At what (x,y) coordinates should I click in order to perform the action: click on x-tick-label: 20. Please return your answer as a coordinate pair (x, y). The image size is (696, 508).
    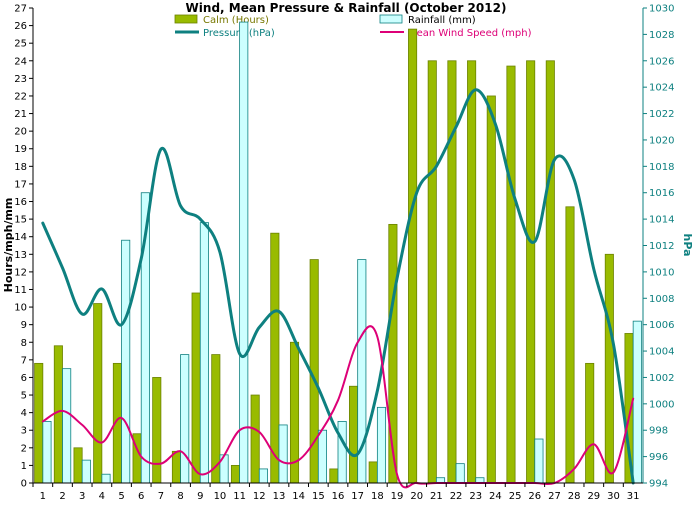
    Looking at the image, I should click on (416, 496).